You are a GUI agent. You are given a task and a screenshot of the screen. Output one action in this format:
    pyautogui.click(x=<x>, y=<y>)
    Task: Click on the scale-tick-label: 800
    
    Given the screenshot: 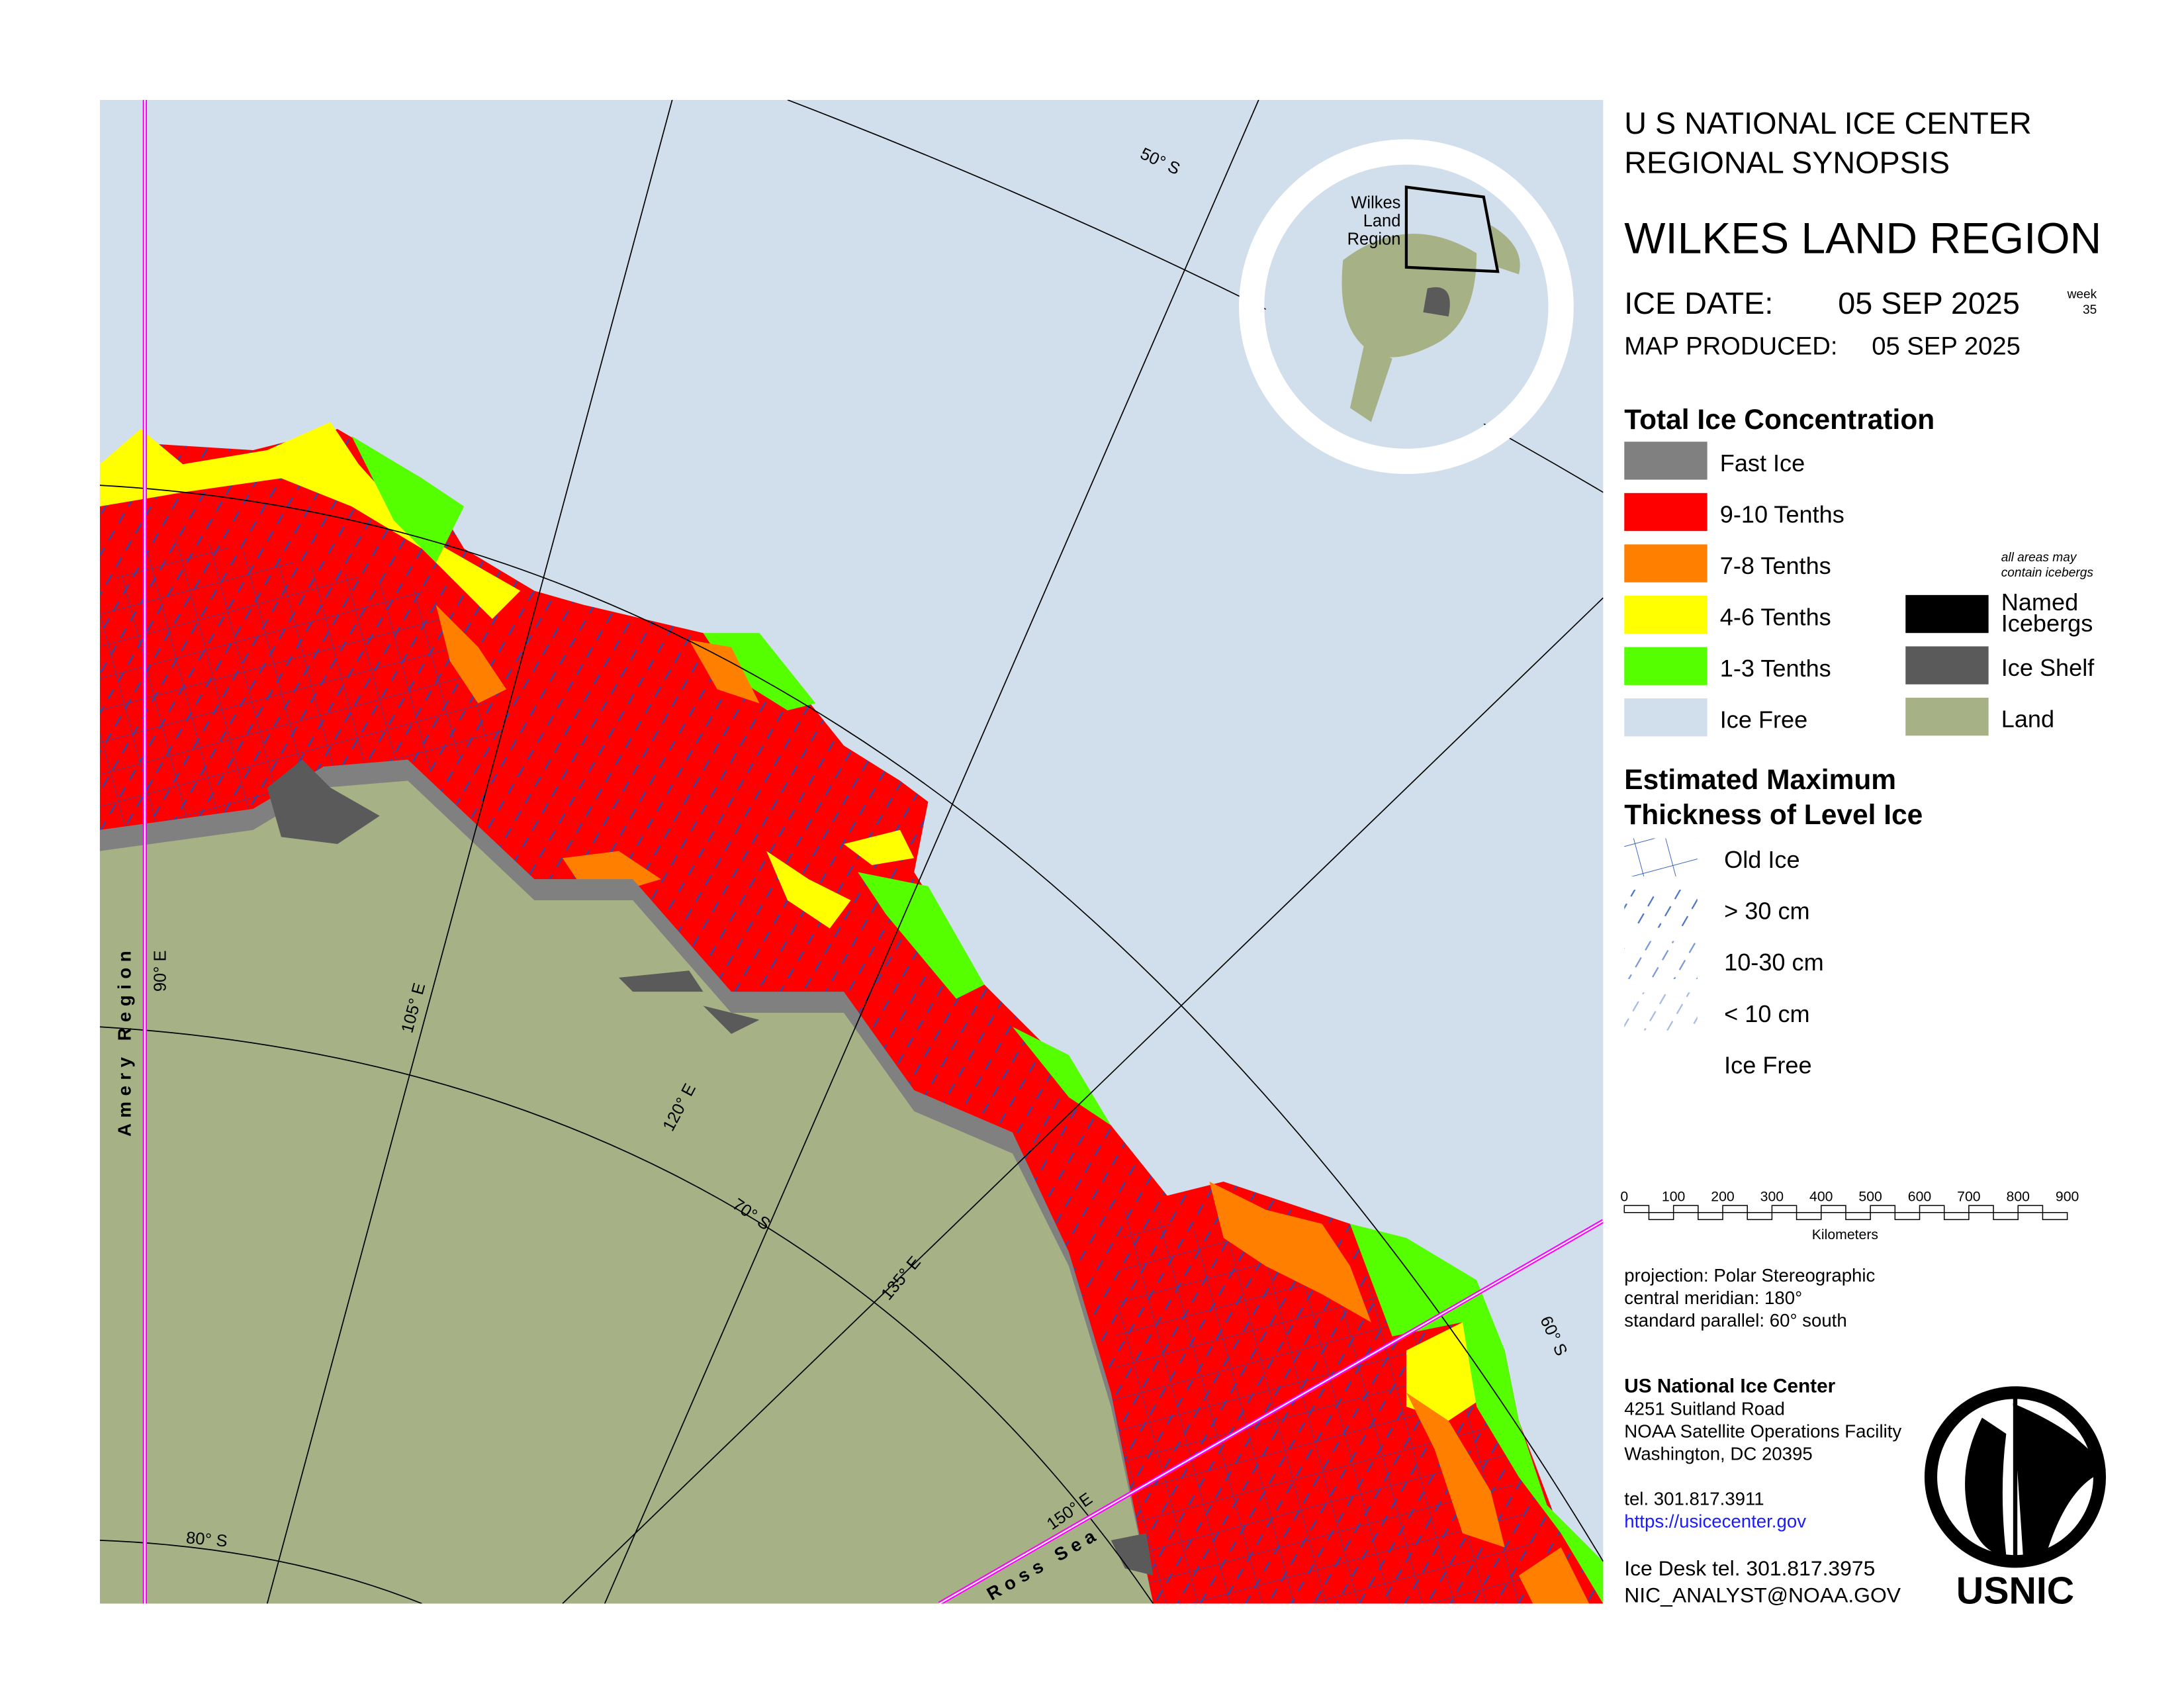 What is the action you would take?
    pyautogui.click(x=2019, y=1197)
    